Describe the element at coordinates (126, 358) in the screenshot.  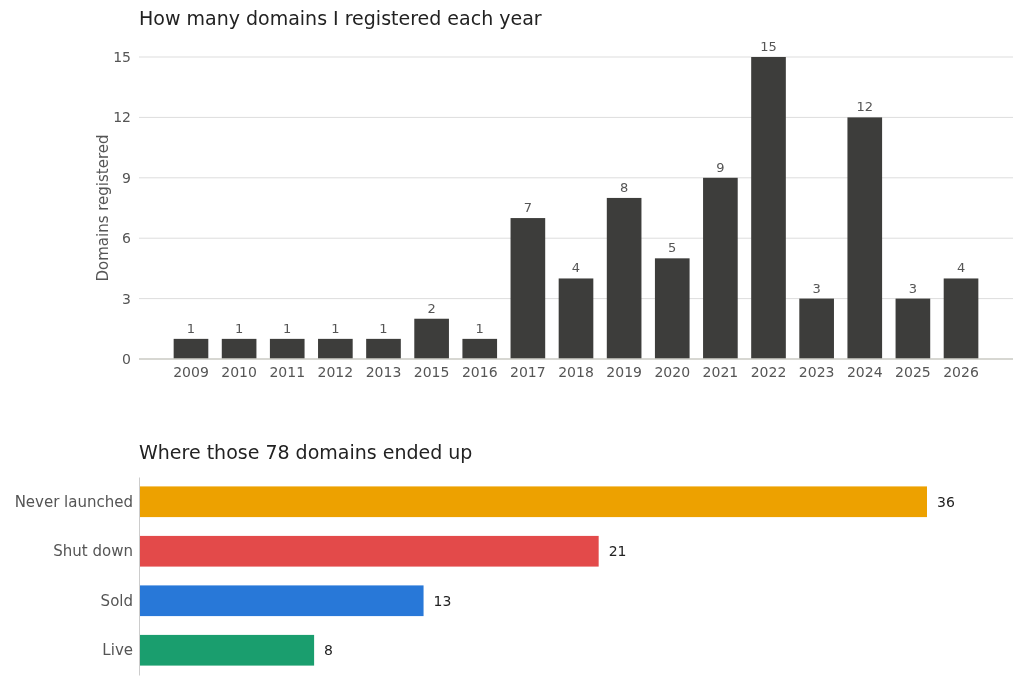
I see `y-tick-label: 0` at that location.